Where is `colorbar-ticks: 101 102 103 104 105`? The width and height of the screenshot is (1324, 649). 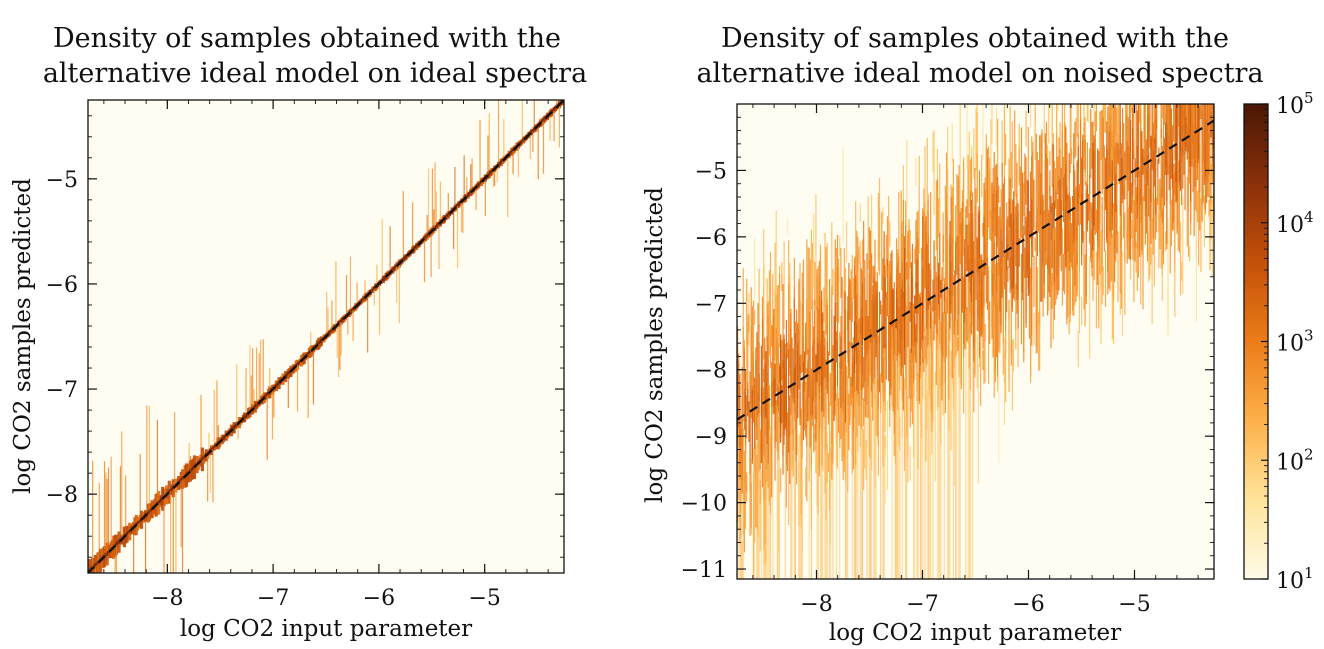
colorbar-ticks: 101 102 103 104 105 is located at coordinates (1287, 341).